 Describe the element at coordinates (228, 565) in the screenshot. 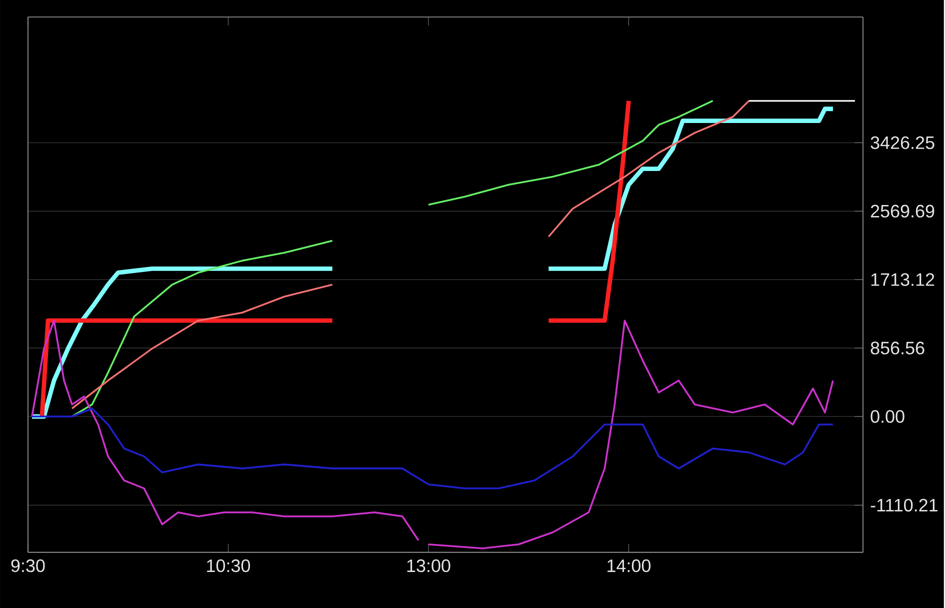

I see `x-tick-label: 10:30` at that location.